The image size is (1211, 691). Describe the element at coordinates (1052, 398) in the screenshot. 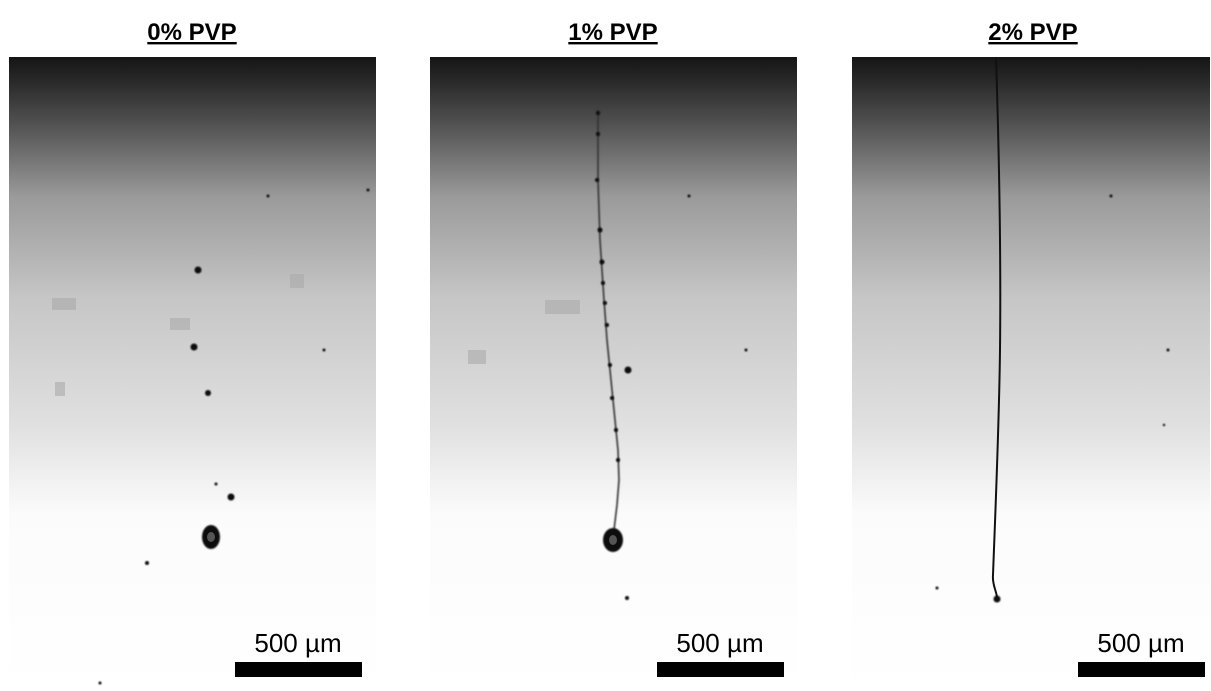

I see `droplets` at that location.